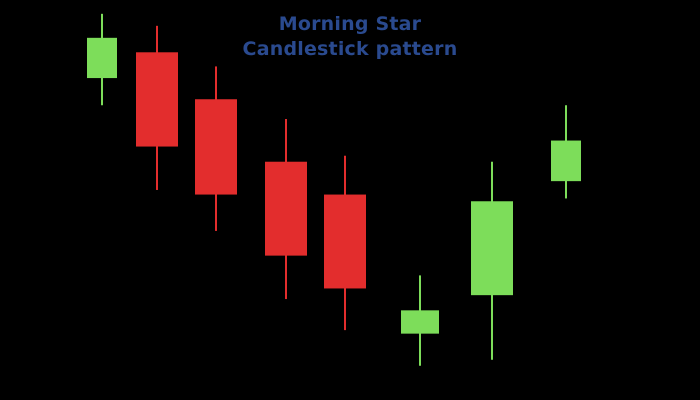  Describe the element at coordinates (350, 24) in the screenshot. I see `chart-title: Morning Star` at that location.